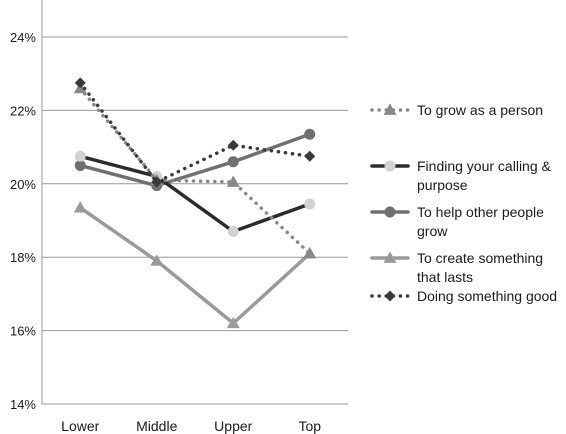 The width and height of the screenshot is (566, 434). I want to click on x-axis-ticks: Lower Middle Upper Top, so click(191, 426).